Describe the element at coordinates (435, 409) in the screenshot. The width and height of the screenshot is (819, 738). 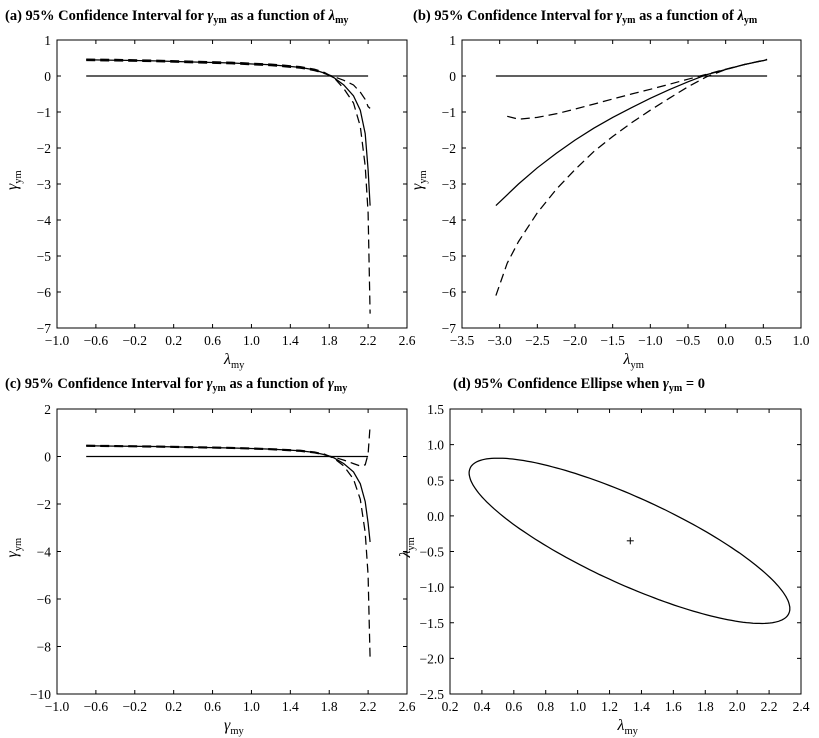
I see `panel-d-y-tick-label: 1.5` at that location.